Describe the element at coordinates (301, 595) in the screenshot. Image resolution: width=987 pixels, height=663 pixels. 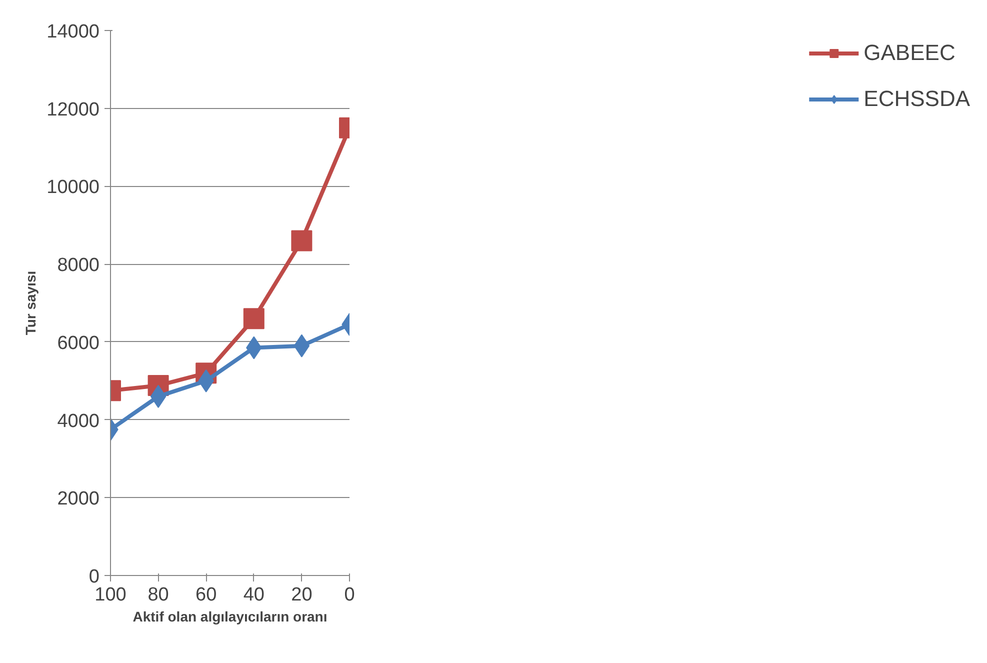
I see `x-tick-label: 20` at that location.